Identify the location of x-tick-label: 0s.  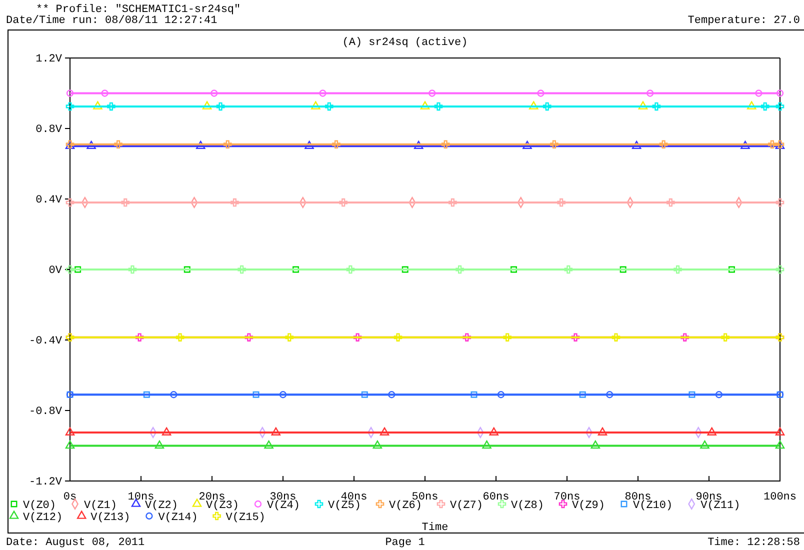
(70, 497).